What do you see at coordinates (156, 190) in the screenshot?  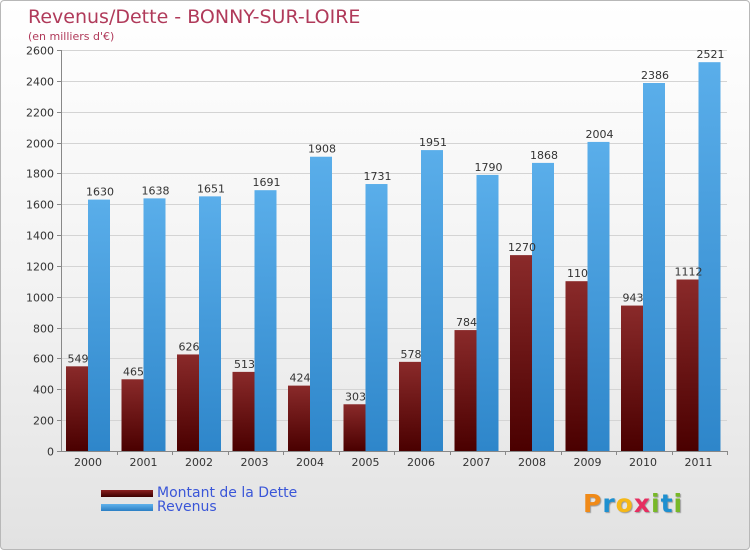 I see `data-label: 1638` at bounding box center [156, 190].